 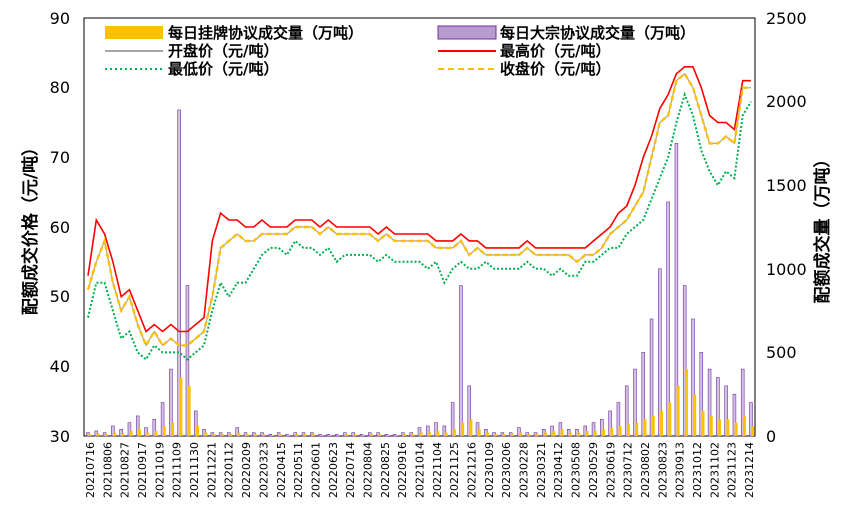 I want to click on x-tick-label: 20210716, so click(x=90, y=470).